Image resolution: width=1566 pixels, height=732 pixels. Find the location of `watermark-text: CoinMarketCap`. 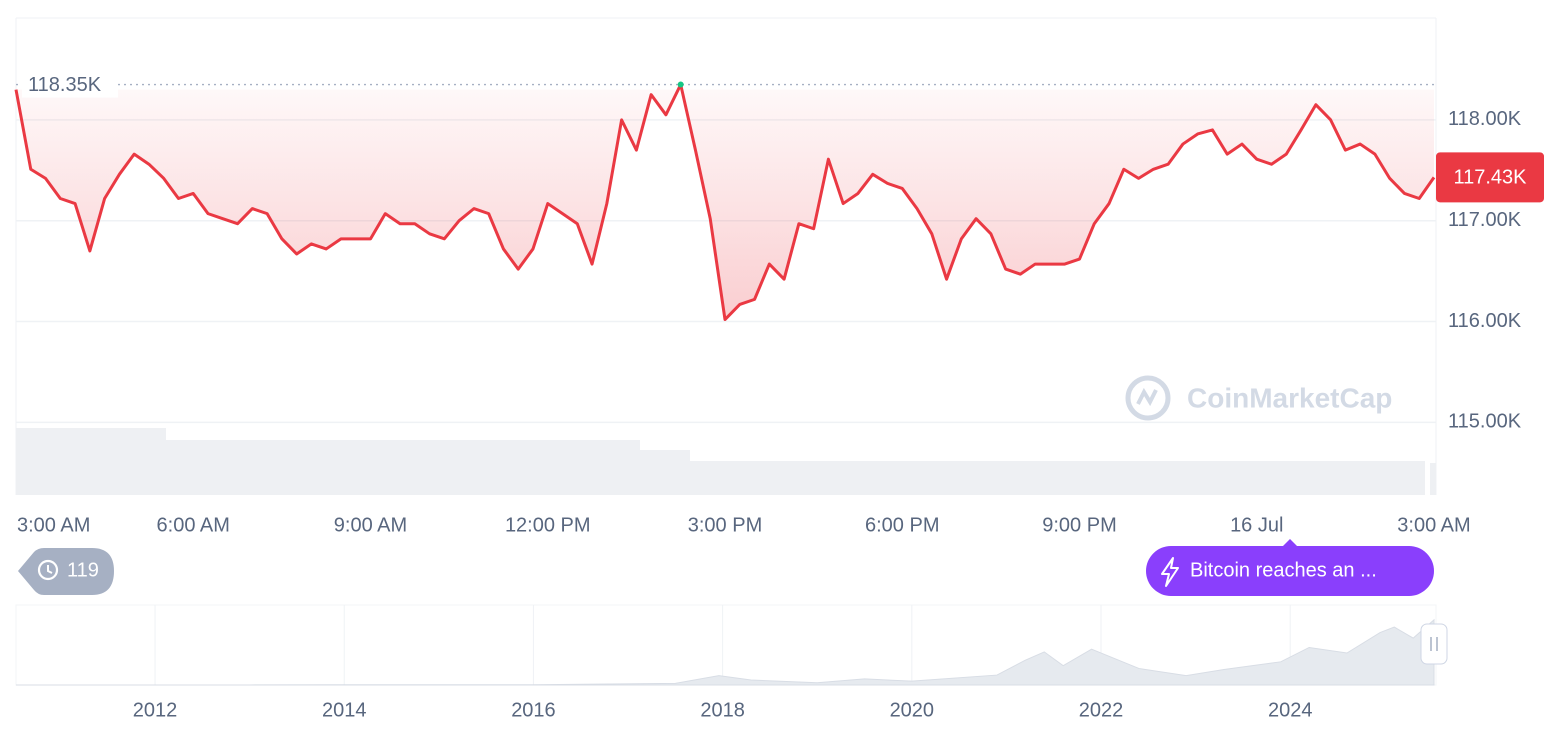

watermark-text: CoinMarketCap is located at coordinates (1289, 397).